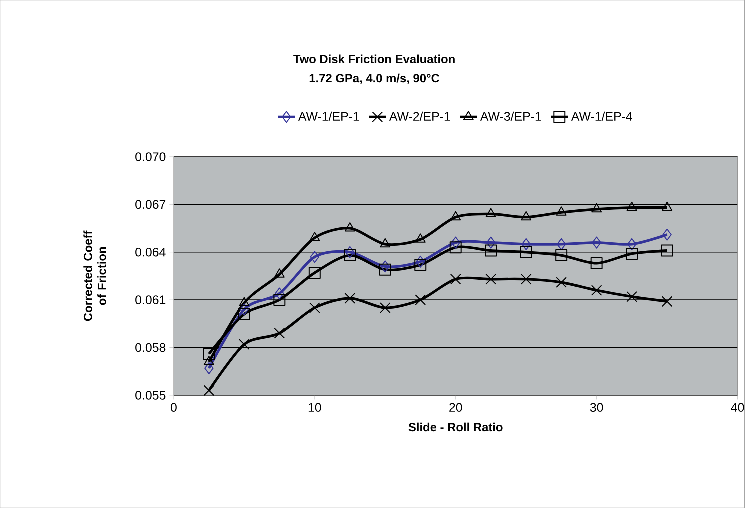  I want to click on legend-label: AW-1/EP-4, so click(602, 117).